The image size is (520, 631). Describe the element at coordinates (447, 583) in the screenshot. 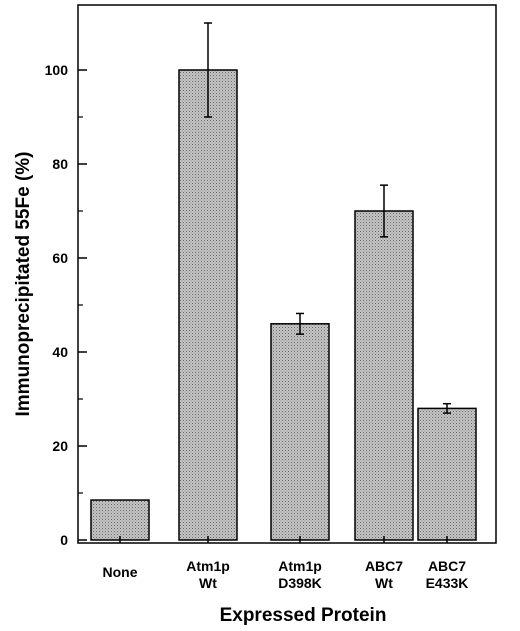

I see `category-label: E433K` at that location.